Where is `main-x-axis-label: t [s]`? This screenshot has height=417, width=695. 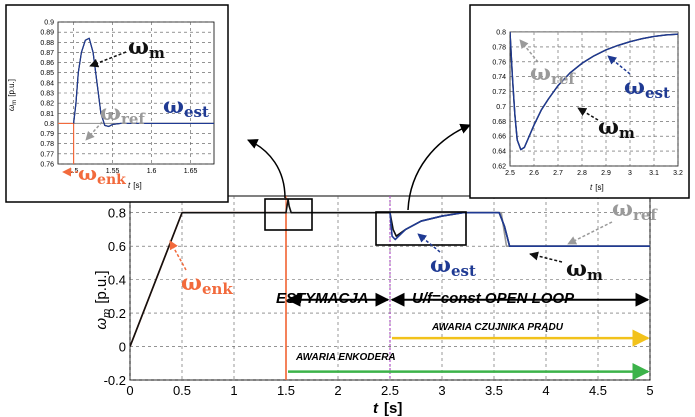 main-x-axis-label: t [s] is located at coordinates (387, 408).